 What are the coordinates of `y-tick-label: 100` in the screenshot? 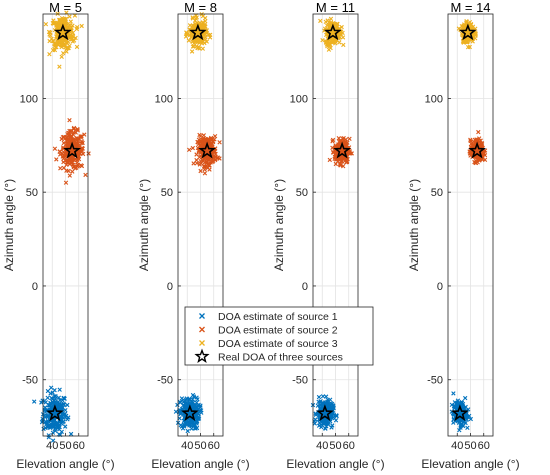 It's located at (299, 99).